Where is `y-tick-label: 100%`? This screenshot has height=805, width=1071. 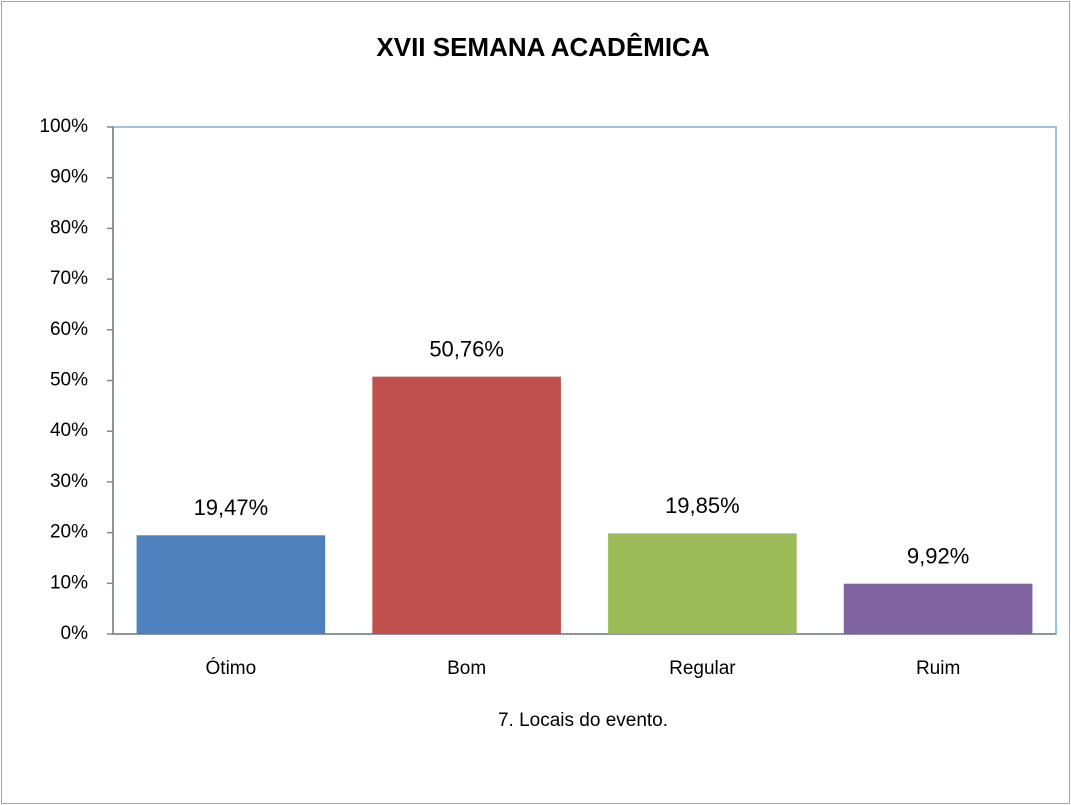
y-tick-label: 100% is located at coordinates (63, 126).